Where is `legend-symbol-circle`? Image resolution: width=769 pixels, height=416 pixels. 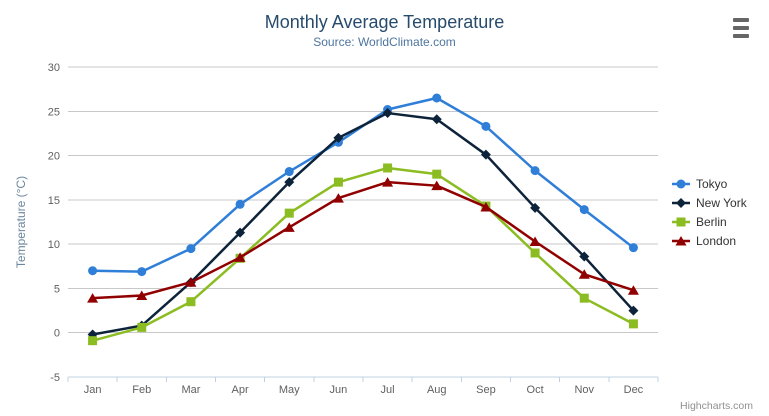
legend-symbol-circle is located at coordinates (681, 183).